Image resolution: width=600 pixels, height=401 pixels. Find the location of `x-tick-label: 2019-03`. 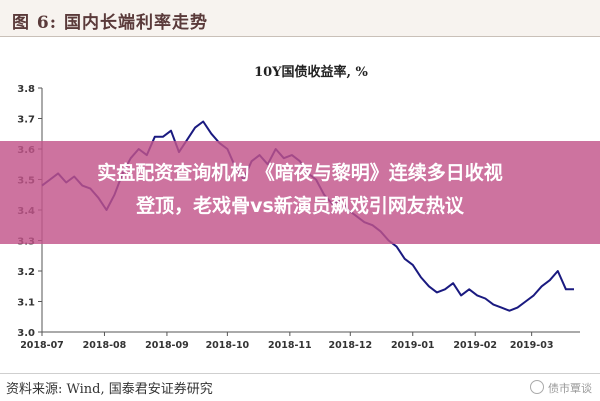

x-tick-label: 2019-03 is located at coordinates (532, 345).